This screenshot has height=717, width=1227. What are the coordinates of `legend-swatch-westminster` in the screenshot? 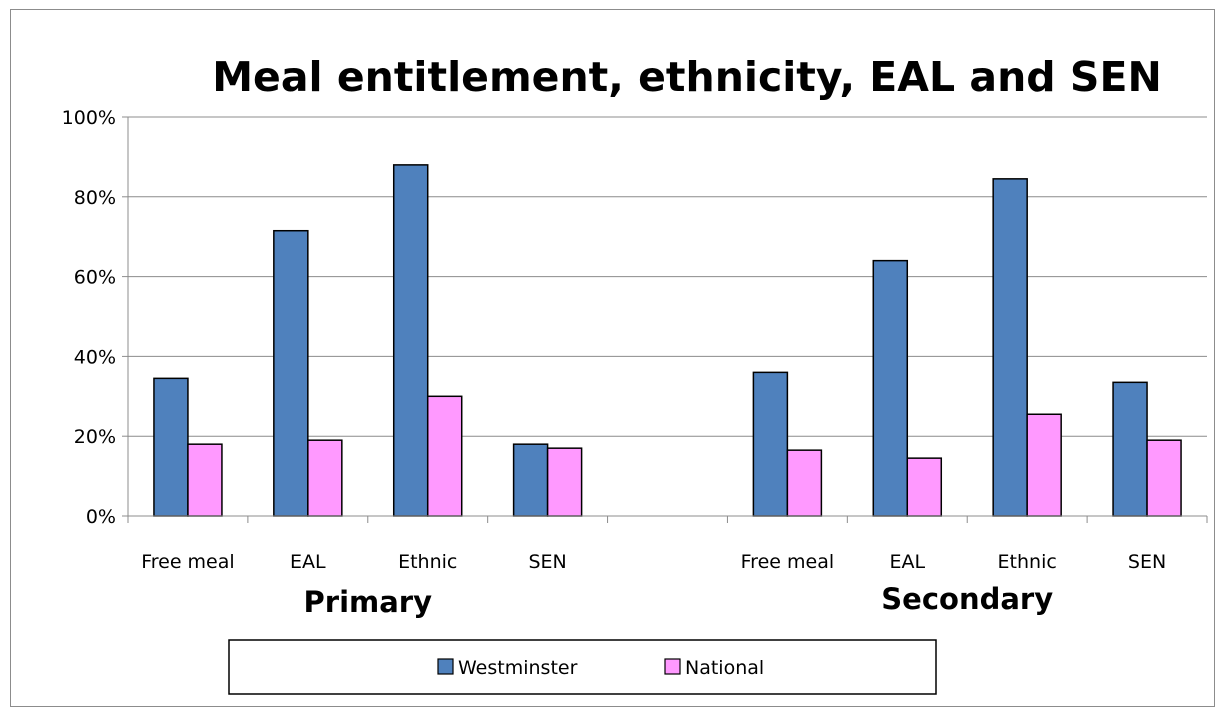 It's located at (445, 666).